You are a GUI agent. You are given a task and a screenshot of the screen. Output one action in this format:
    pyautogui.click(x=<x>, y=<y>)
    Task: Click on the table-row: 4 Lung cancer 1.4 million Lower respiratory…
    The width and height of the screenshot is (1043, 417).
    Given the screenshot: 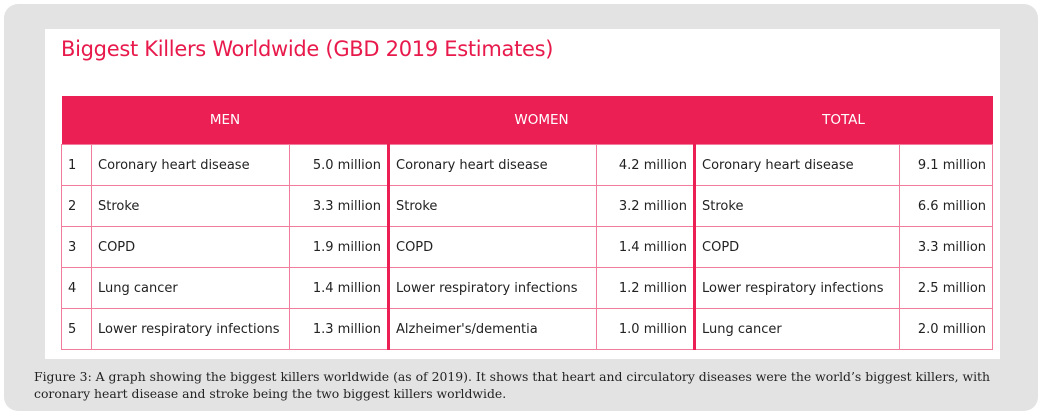 What is the action you would take?
    pyautogui.click(x=527, y=288)
    